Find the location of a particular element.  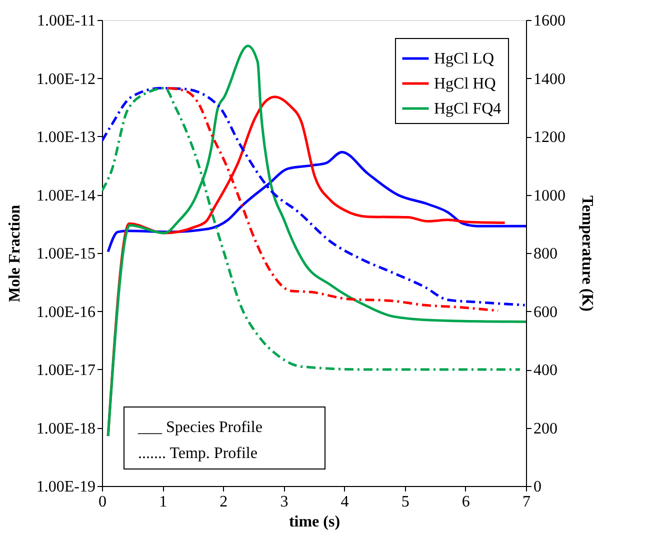

y2-tick-label: 200 is located at coordinates (546, 429).